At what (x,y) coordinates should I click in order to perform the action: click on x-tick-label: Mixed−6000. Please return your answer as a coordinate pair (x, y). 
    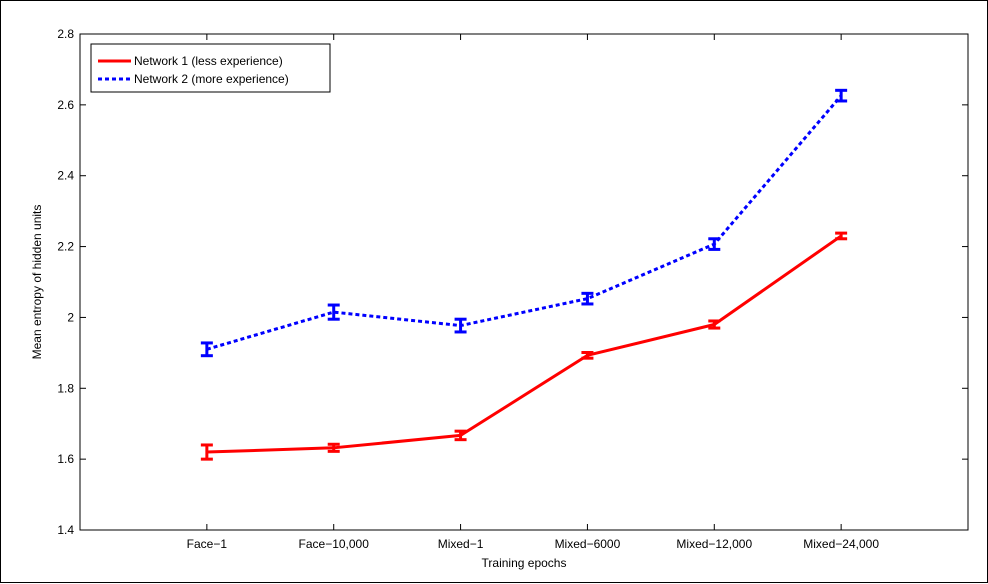
    Looking at the image, I should click on (588, 544).